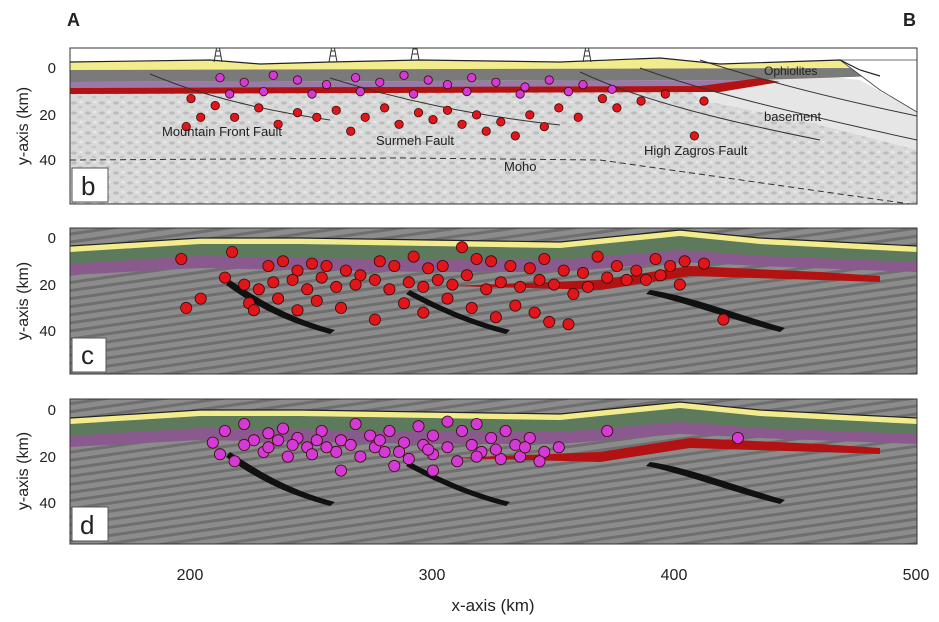 The image size is (939, 622). Describe the element at coordinates (916, 575) in the screenshot. I see `x-tick-500: 500` at that location.